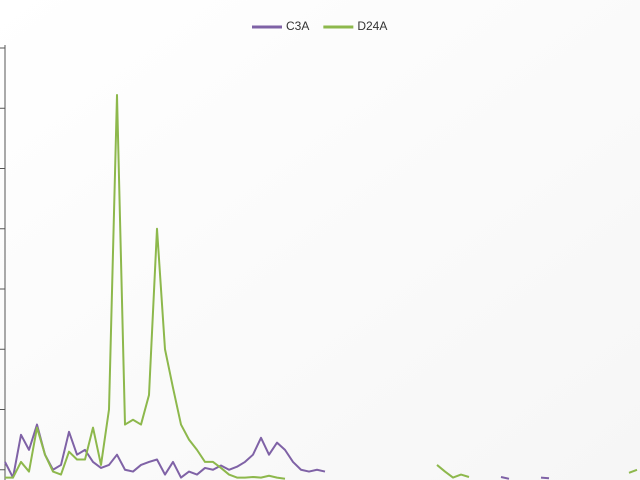 This screenshot has width=640, height=480. What do you see at coordinates (372, 26) in the screenshot?
I see `legend-label: D24A` at bounding box center [372, 26].